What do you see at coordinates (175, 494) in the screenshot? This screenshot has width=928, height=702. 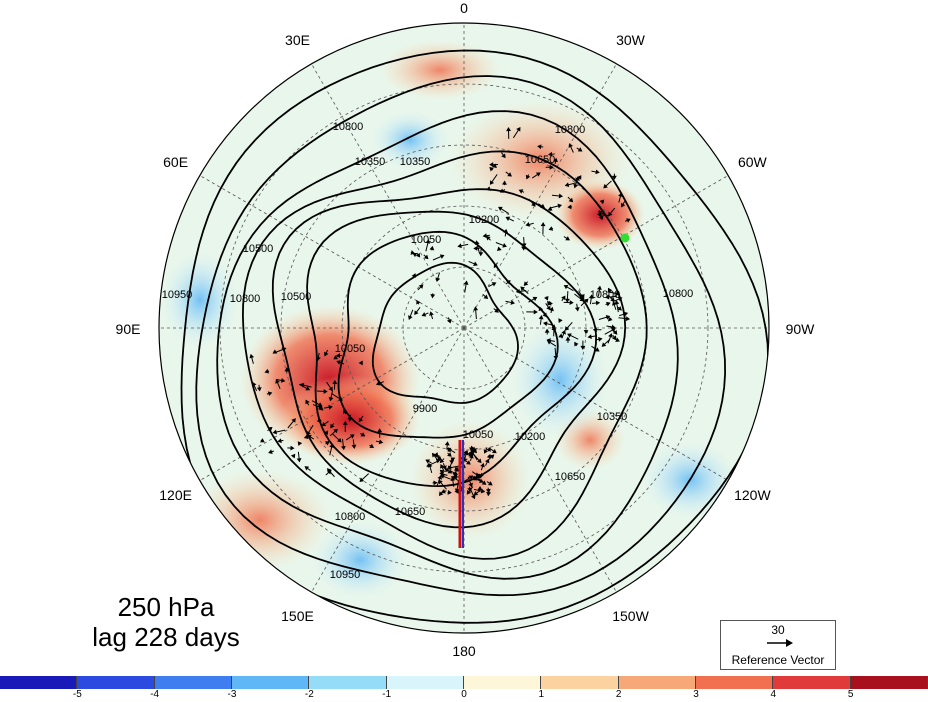 I see `longitude-label: 120E` at bounding box center [175, 494].